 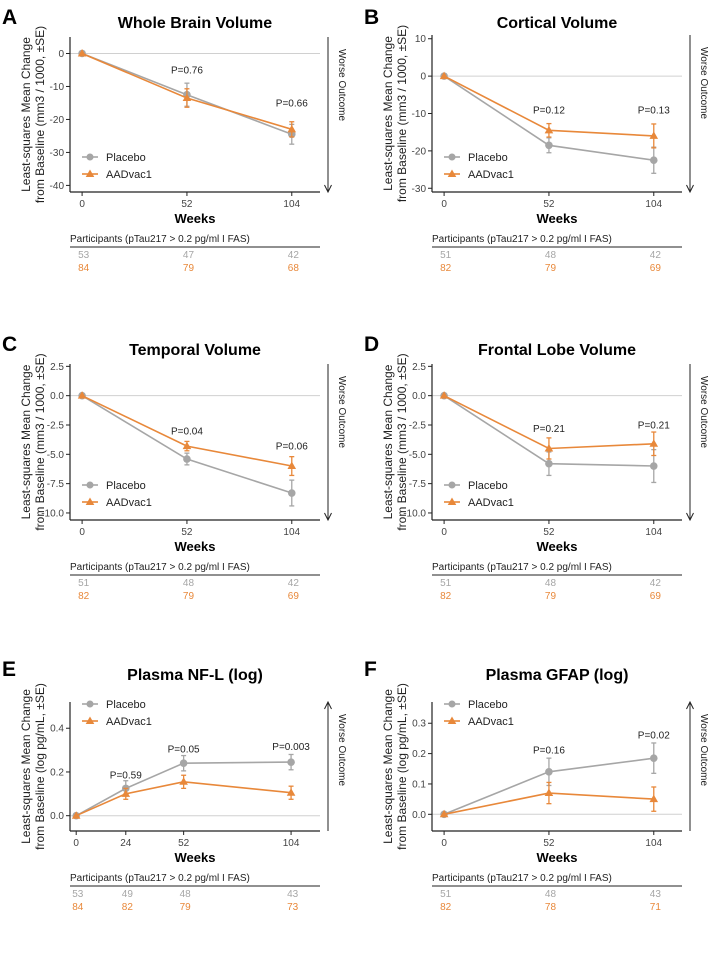 I want to click on panel-letter: C, so click(x=9, y=344).